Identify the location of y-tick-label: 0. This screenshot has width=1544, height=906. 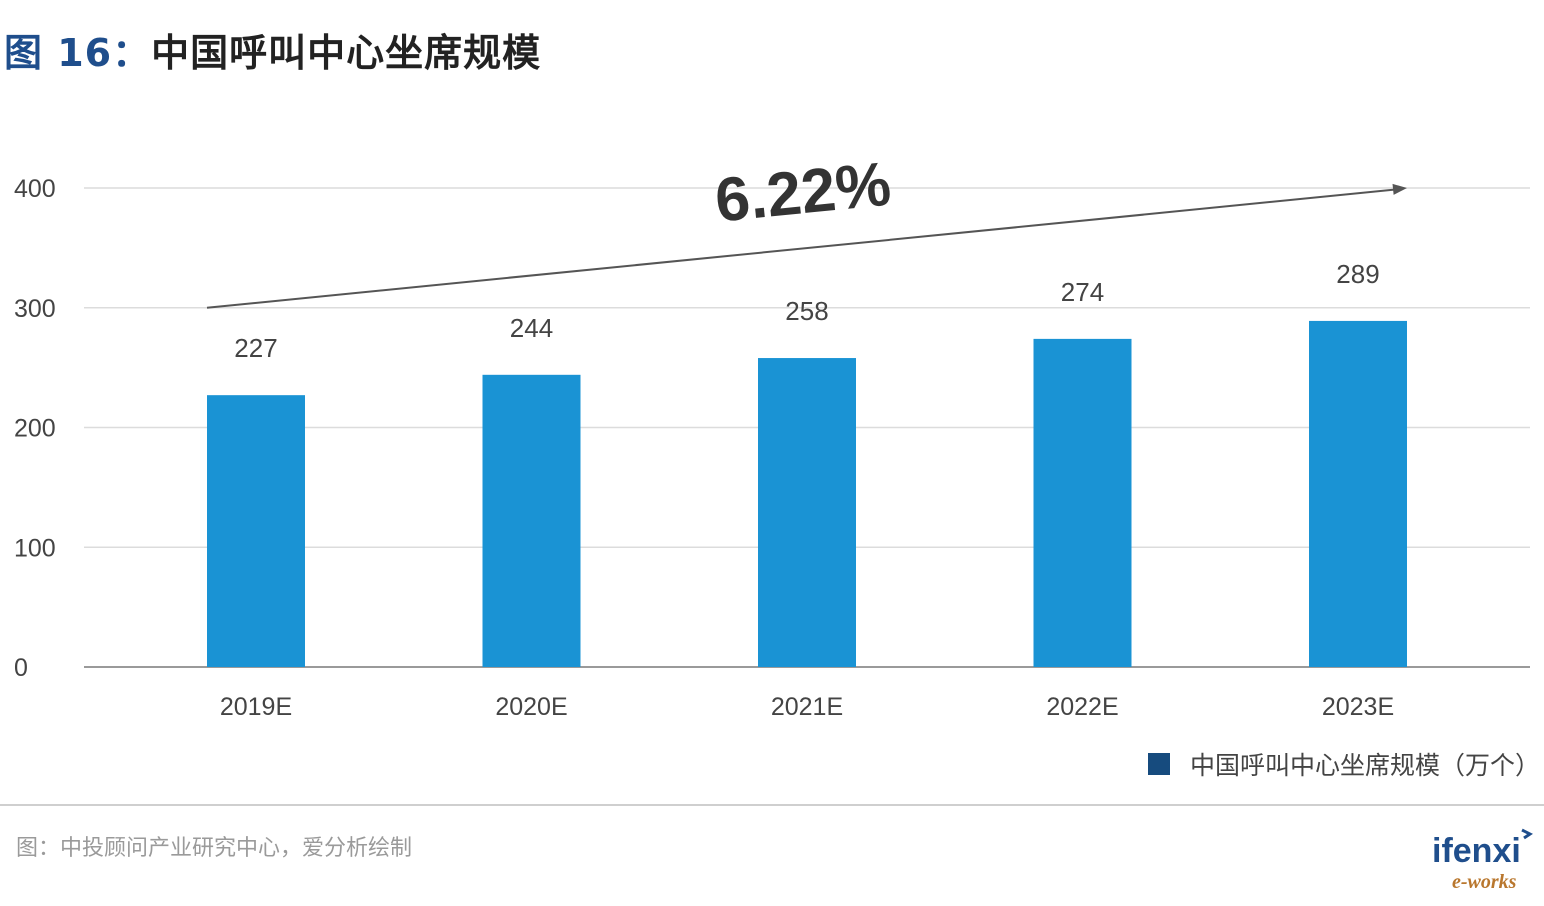
(21, 668).